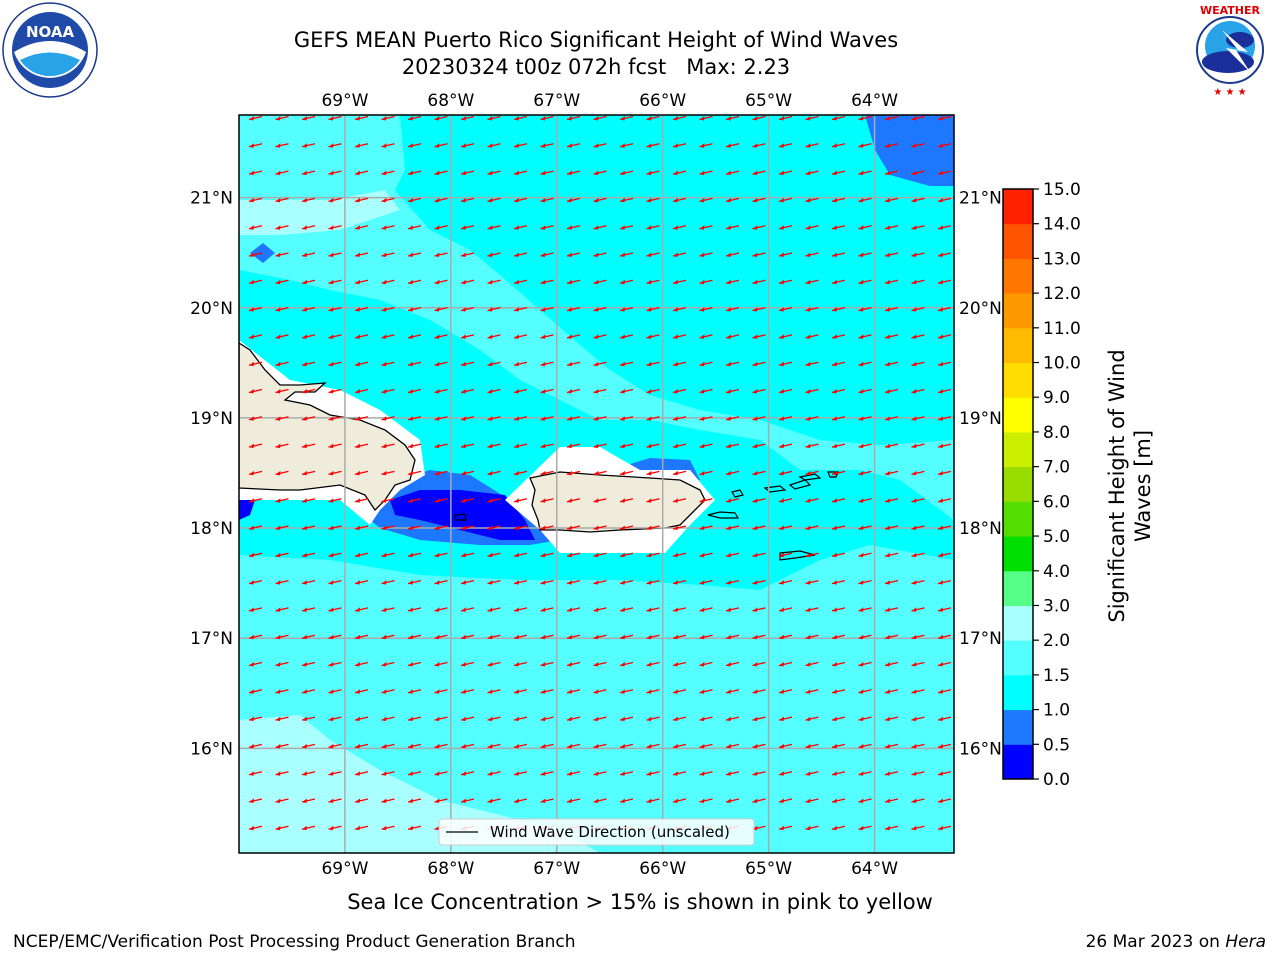  What do you see at coordinates (450, 869) in the screenshot?
I see `lon-tick-label-bottom: 68°W` at bounding box center [450, 869].